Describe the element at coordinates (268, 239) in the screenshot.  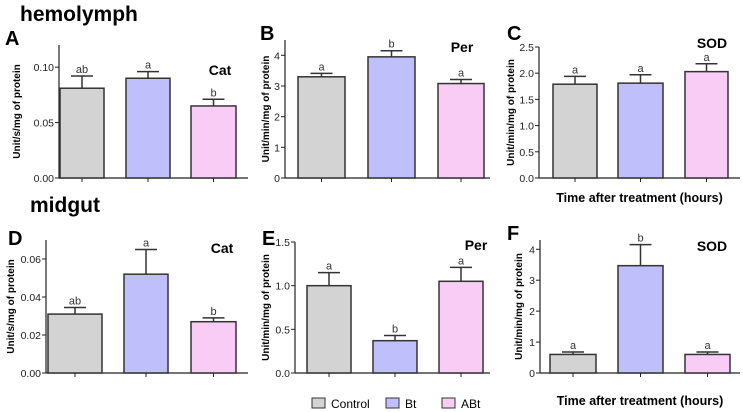
I see `panel-label: E` at that location.